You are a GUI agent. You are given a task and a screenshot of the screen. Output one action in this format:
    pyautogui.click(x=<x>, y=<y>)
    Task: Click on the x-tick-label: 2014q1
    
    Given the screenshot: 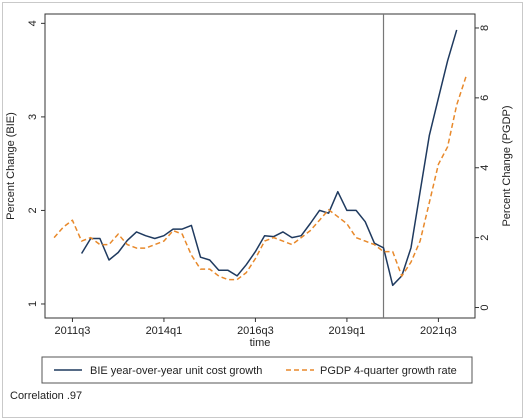 What is the action you would take?
    pyautogui.click(x=164, y=331)
    